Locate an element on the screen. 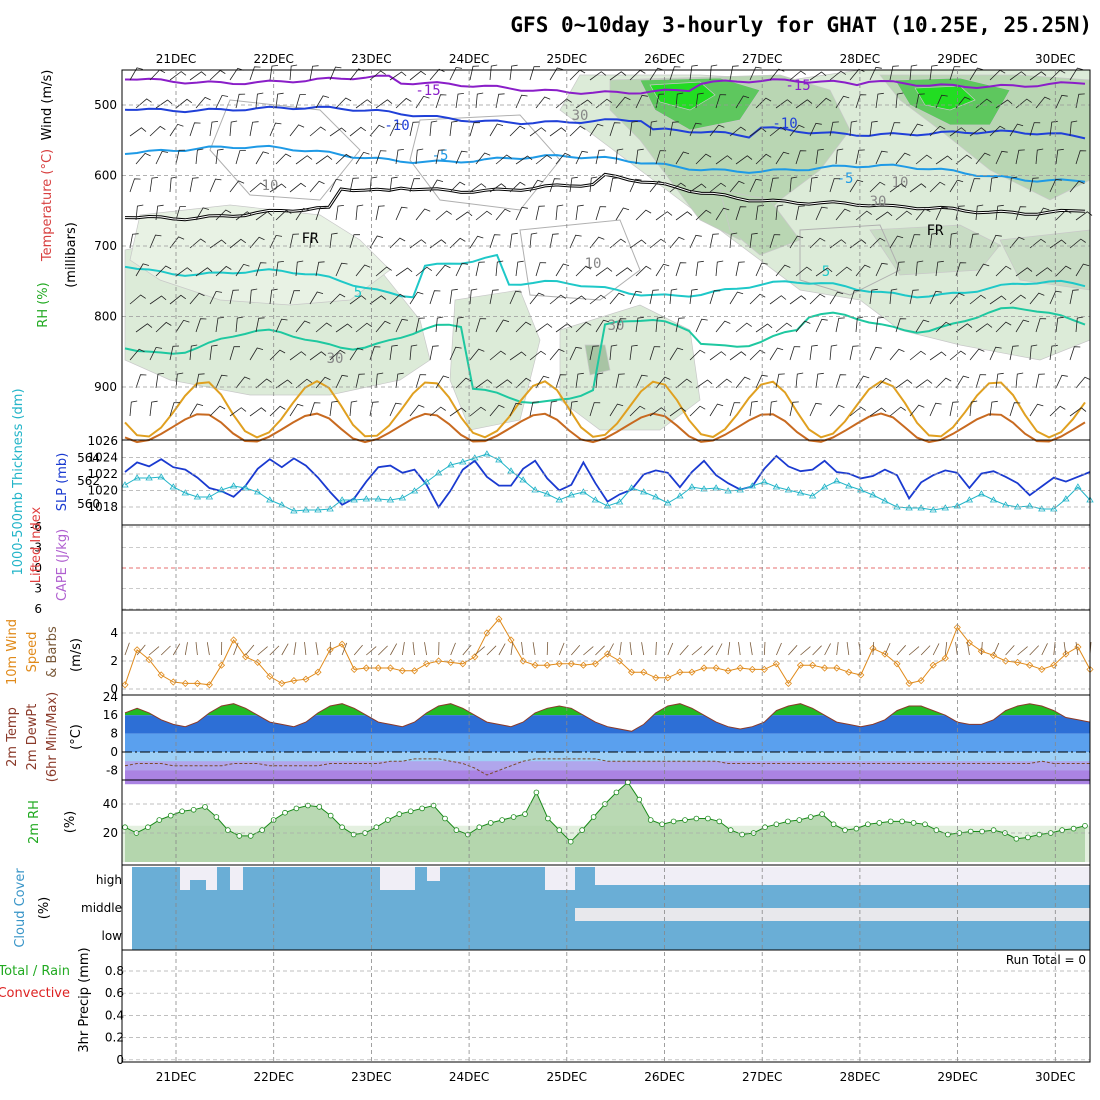 The width and height of the screenshot is (1100, 1100). wind10-tick-label: 4 is located at coordinates (114, 633).